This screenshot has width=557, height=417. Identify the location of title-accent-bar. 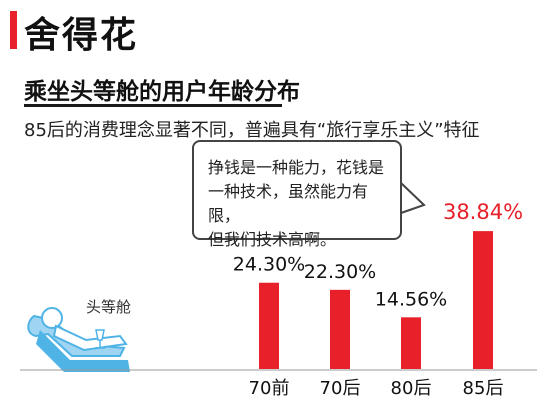
(13, 30).